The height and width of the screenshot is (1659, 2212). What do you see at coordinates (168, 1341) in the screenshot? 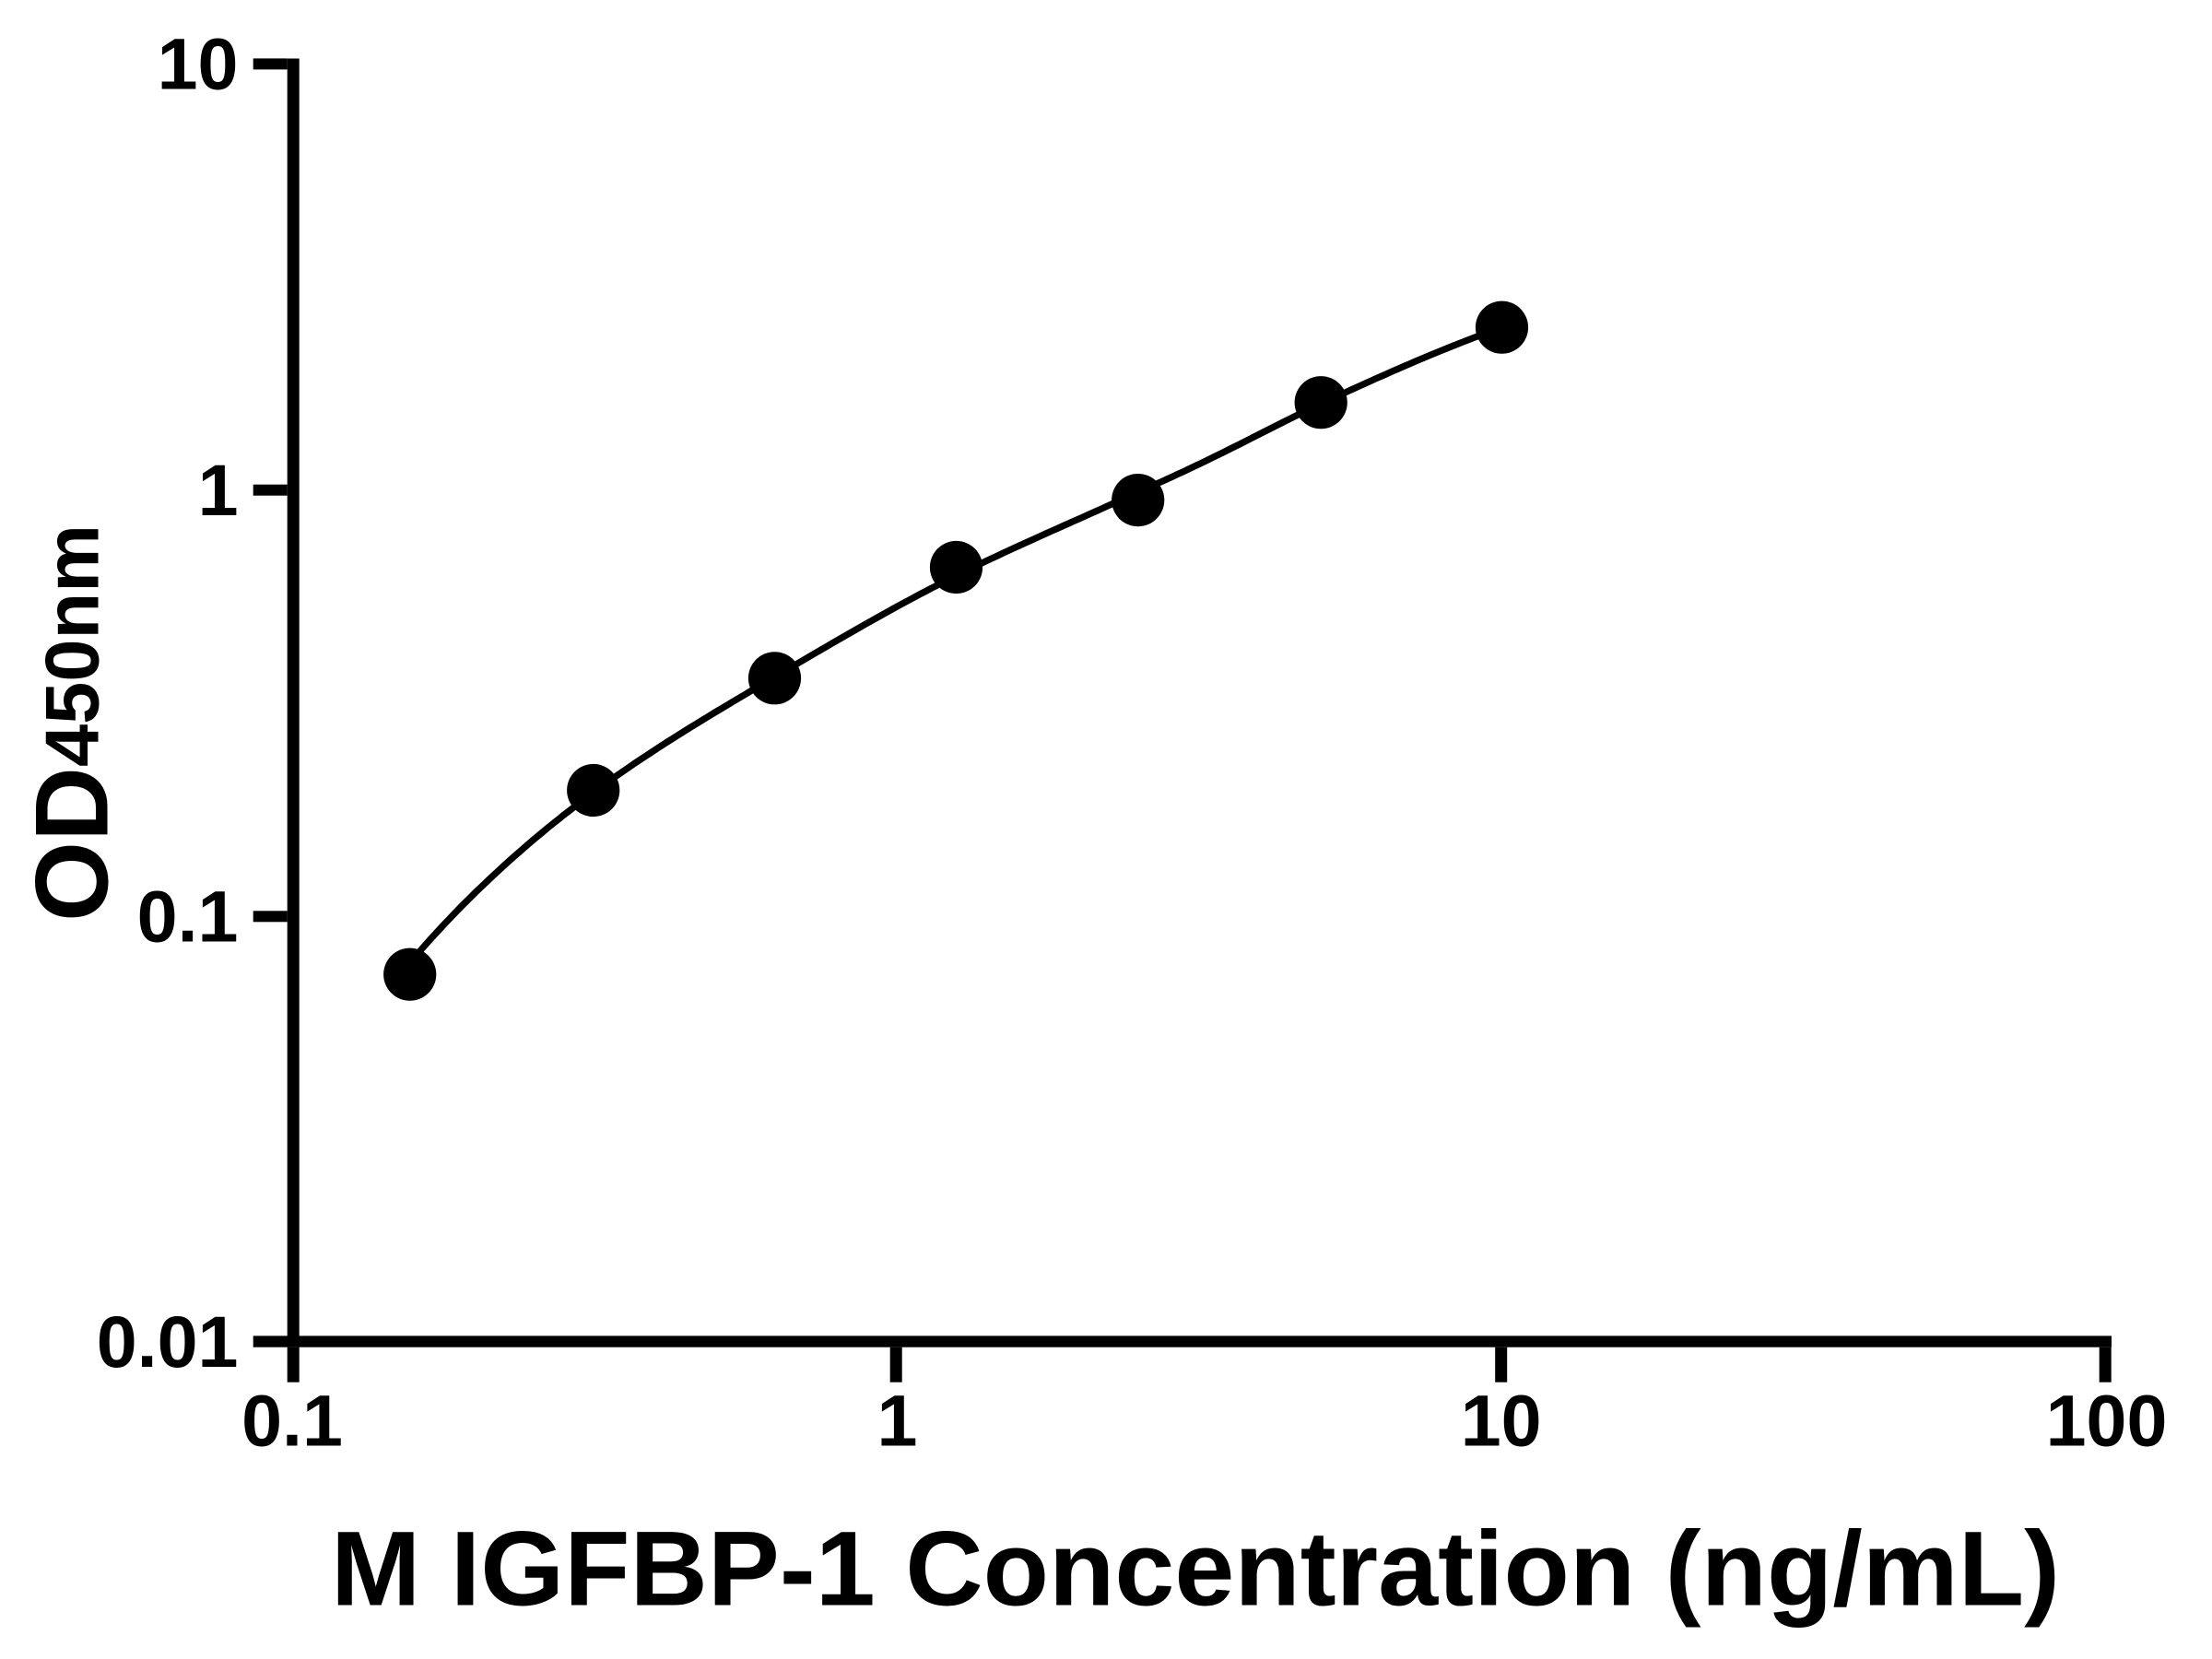
I see `svg-text: 0.01` at bounding box center [168, 1341].